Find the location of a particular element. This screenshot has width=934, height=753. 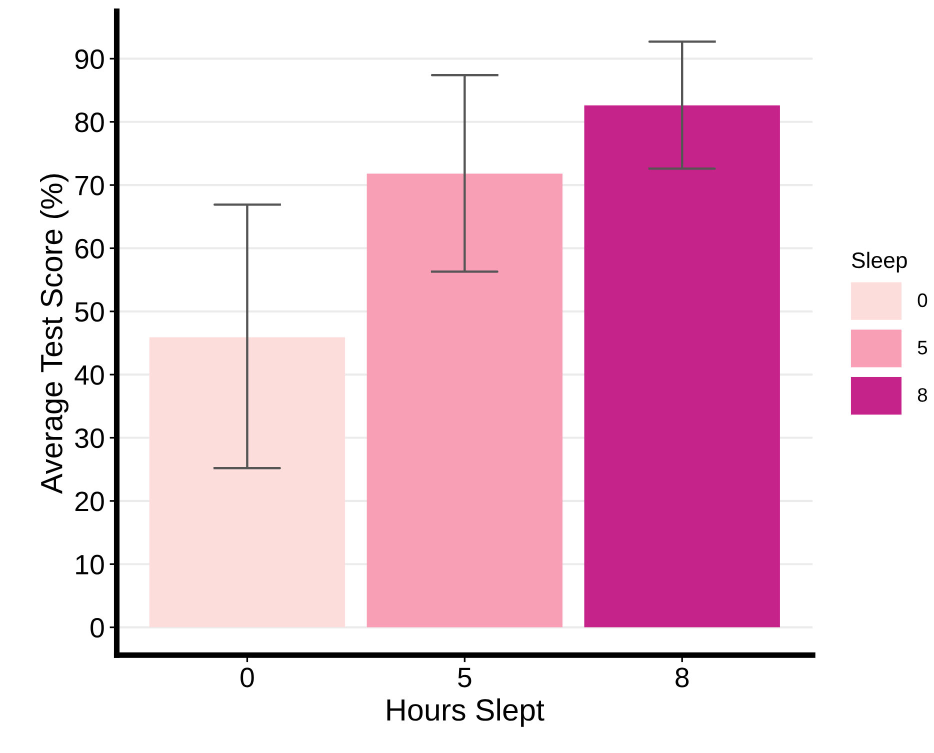

y-tick-label: 90 is located at coordinates (89, 59).